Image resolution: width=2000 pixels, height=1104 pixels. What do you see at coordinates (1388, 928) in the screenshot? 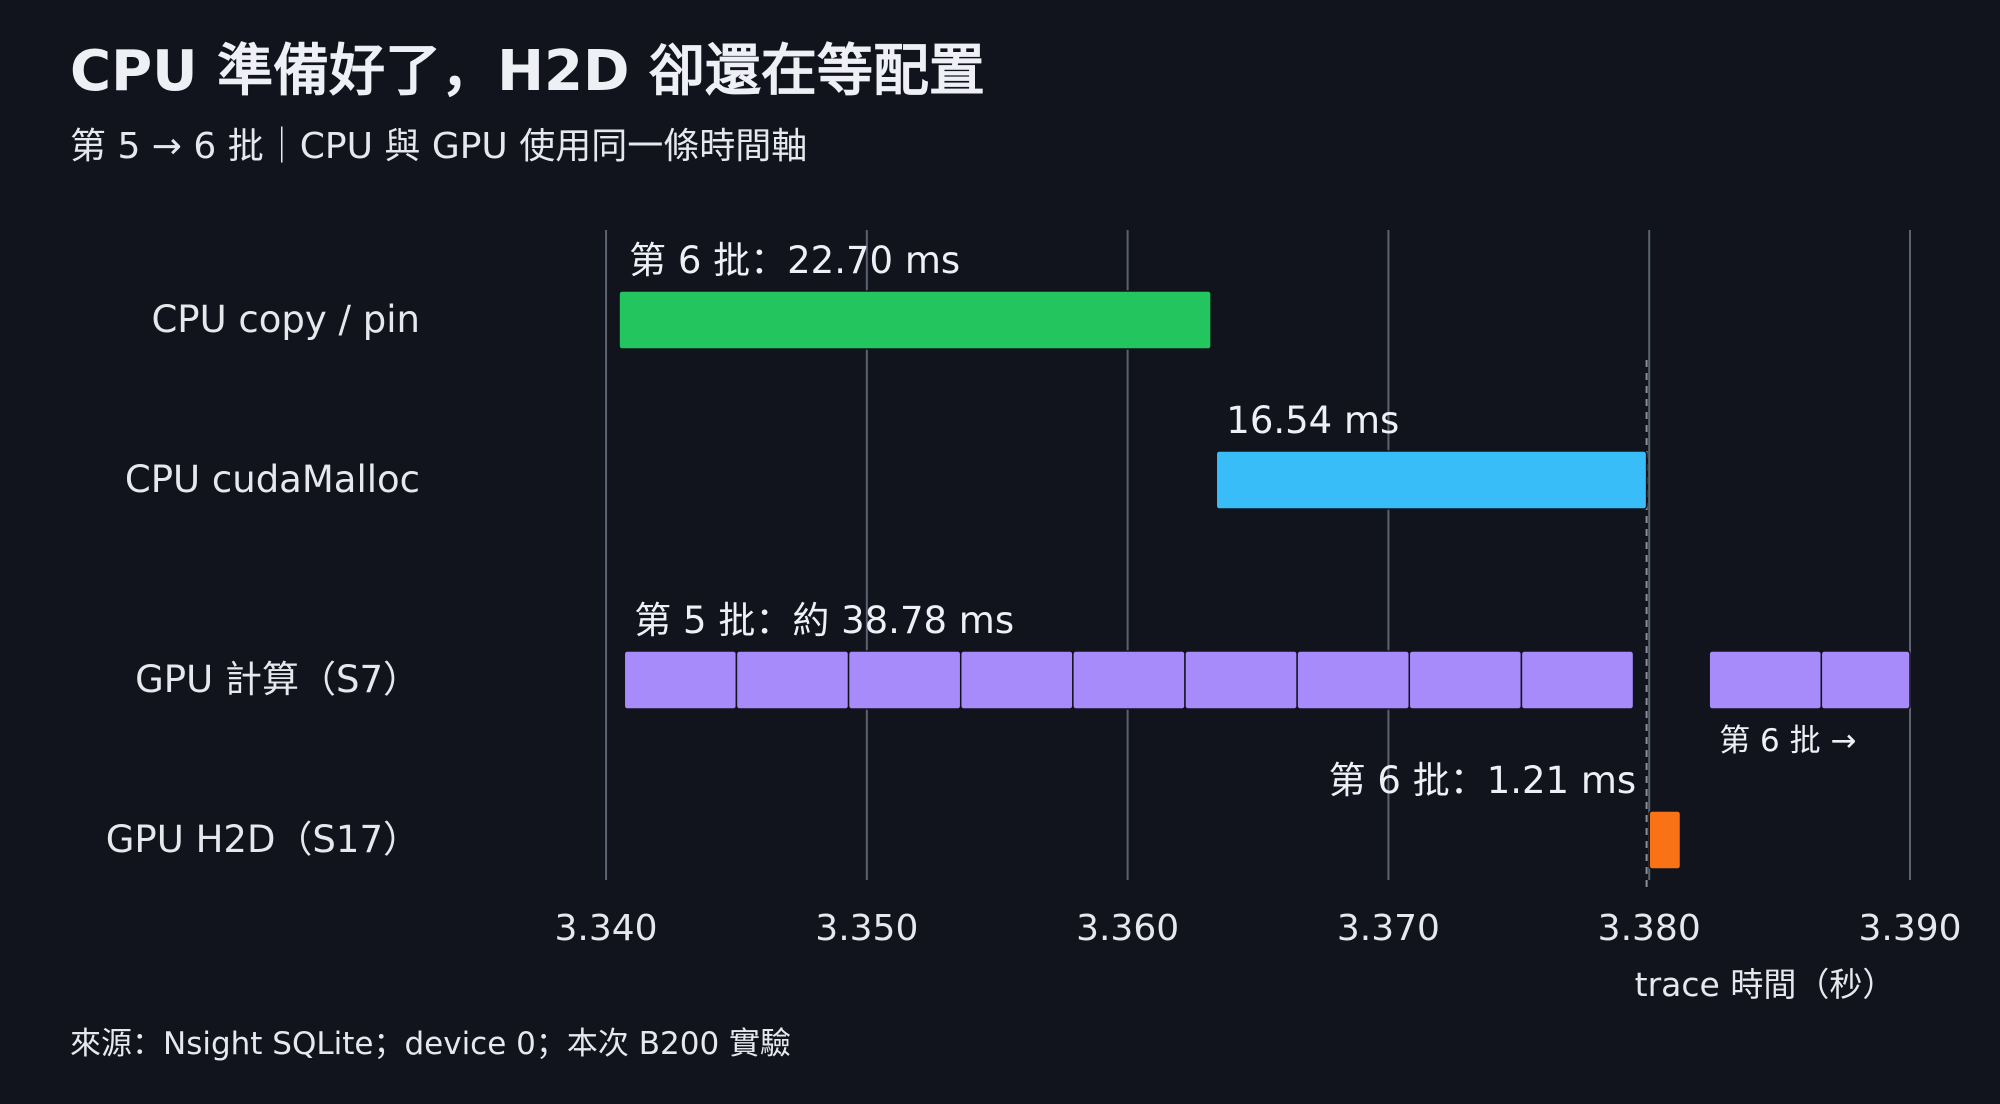
I see `x-tick-label: 3.370` at bounding box center [1388, 928].